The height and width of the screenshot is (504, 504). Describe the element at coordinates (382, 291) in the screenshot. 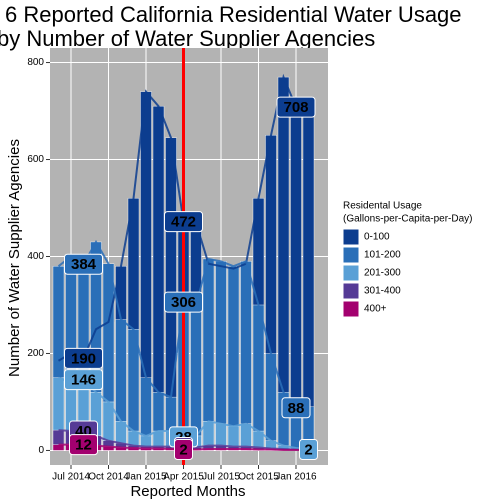

I see `legend-label: 301-400` at that location.